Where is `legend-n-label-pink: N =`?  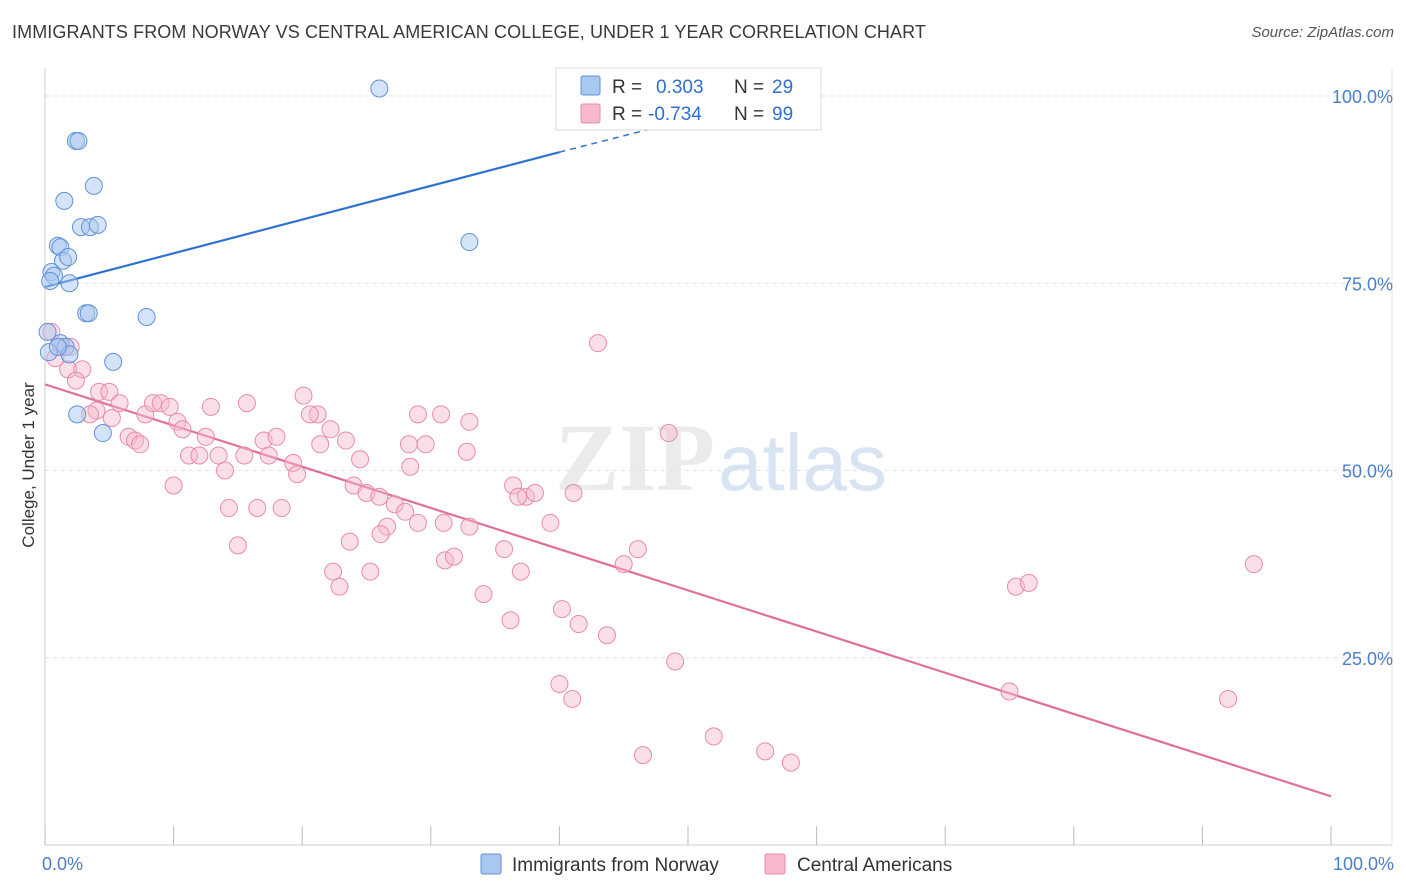
legend-n-label-pink: N = is located at coordinates (749, 114).